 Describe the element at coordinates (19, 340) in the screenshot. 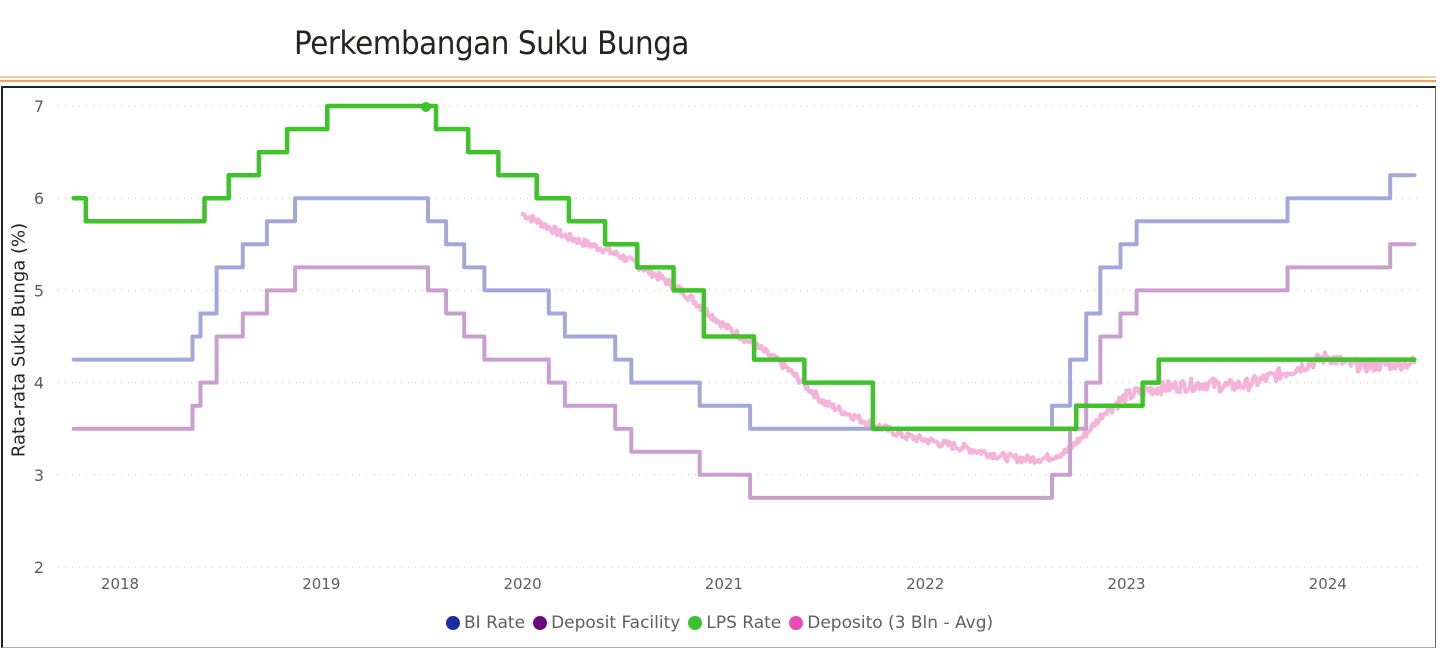

I see `y-axis-label: Rata-rata Suku Bunga (%)` at that location.